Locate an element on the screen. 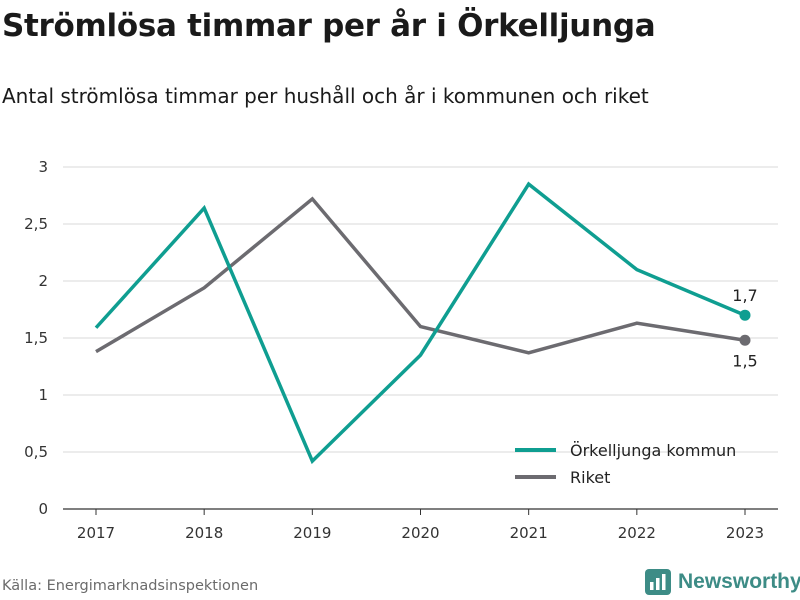 The image size is (800, 600). brand-name: Newsworthy is located at coordinates (739, 581).